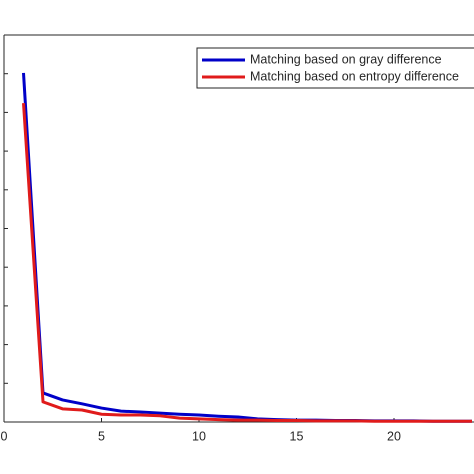 This screenshot has height=474, width=474. I want to click on x-tick-label: 15, so click(297, 436).